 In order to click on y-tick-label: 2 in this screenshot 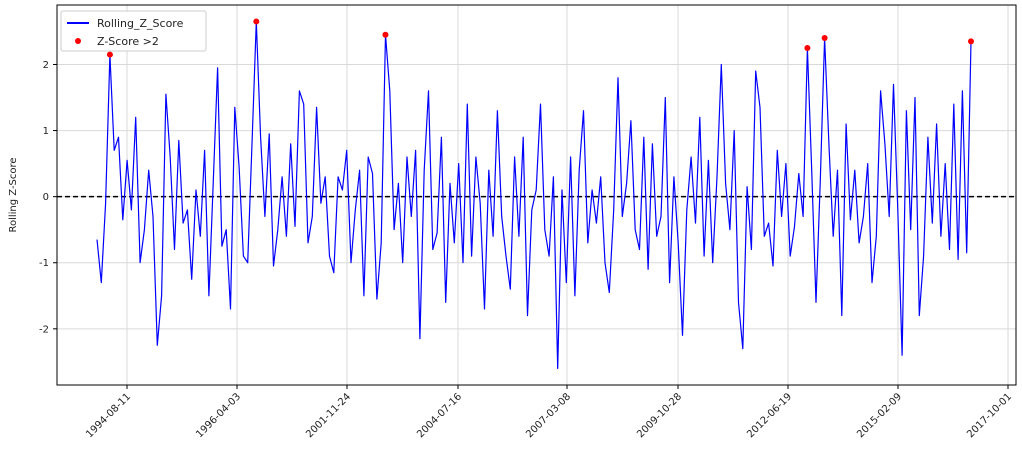, I will do `click(46, 65)`.